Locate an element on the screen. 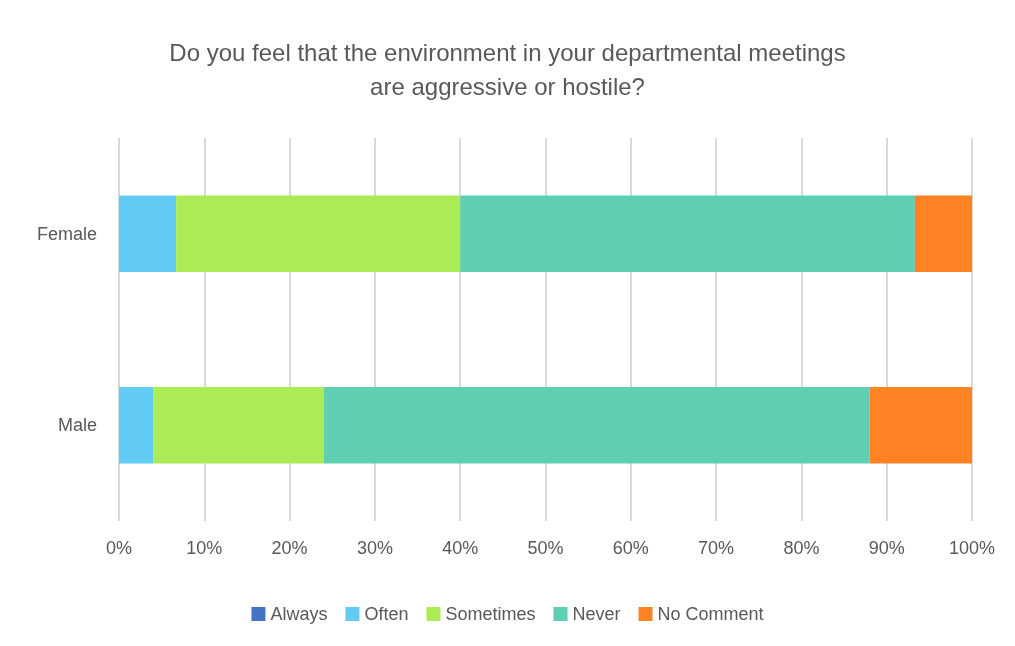 This screenshot has height=646, width=1015. y-tick-label: Male is located at coordinates (77, 425).